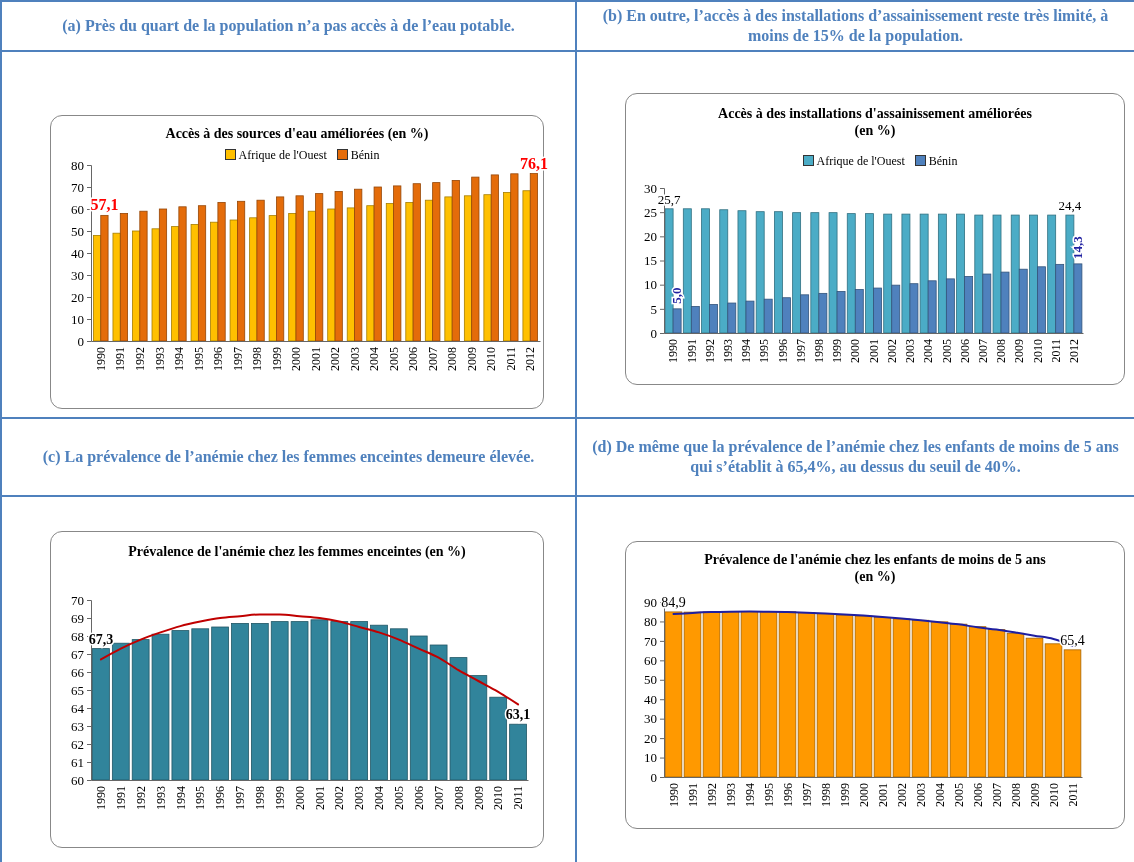 This screenshot has width=1134, height=862. What do you see at coordinates (78, 654) in the screenshot?
I see `y-tick-label: 67` at bounding box center [78, 654].